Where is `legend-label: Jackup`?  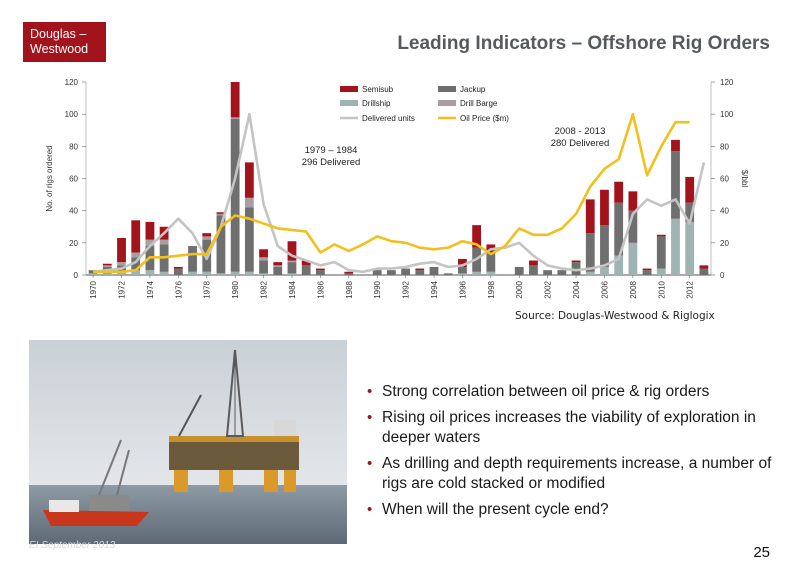
legend-label: Jackup is located at coordinates (473, 89).